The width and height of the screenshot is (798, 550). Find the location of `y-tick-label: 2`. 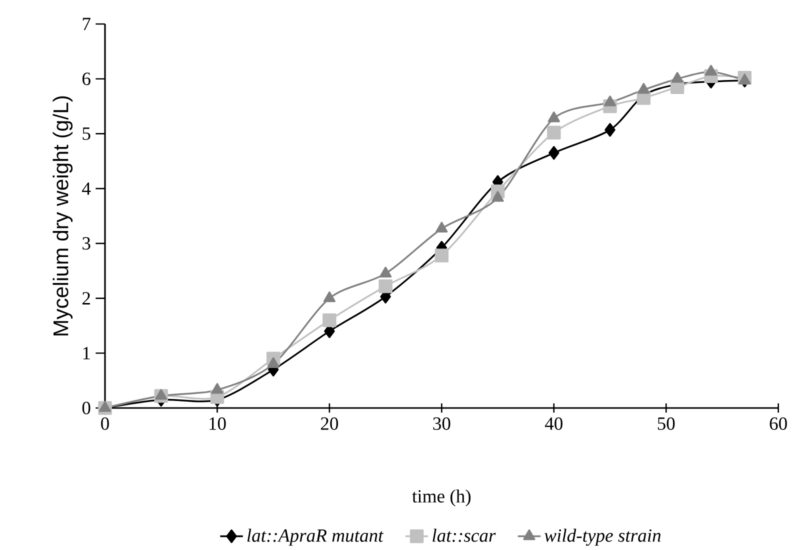

y-tick-label: 2 is located at coordinates (86, 298).